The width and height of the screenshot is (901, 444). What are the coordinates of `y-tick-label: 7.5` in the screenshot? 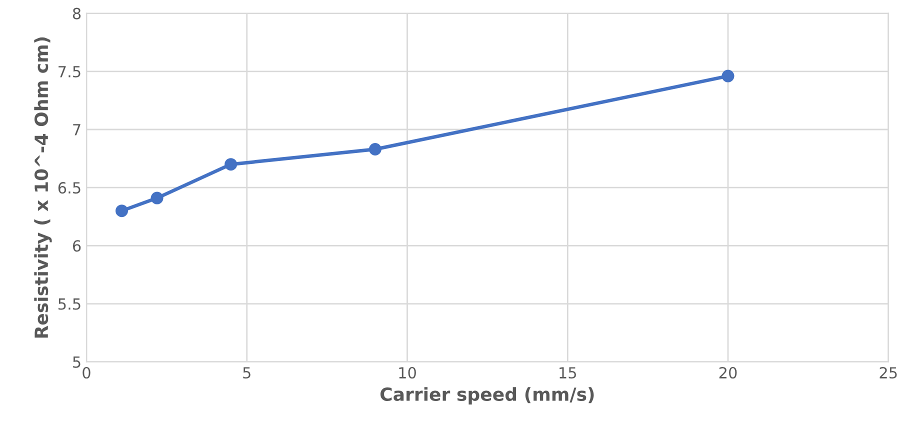 It's located at (69, 72).